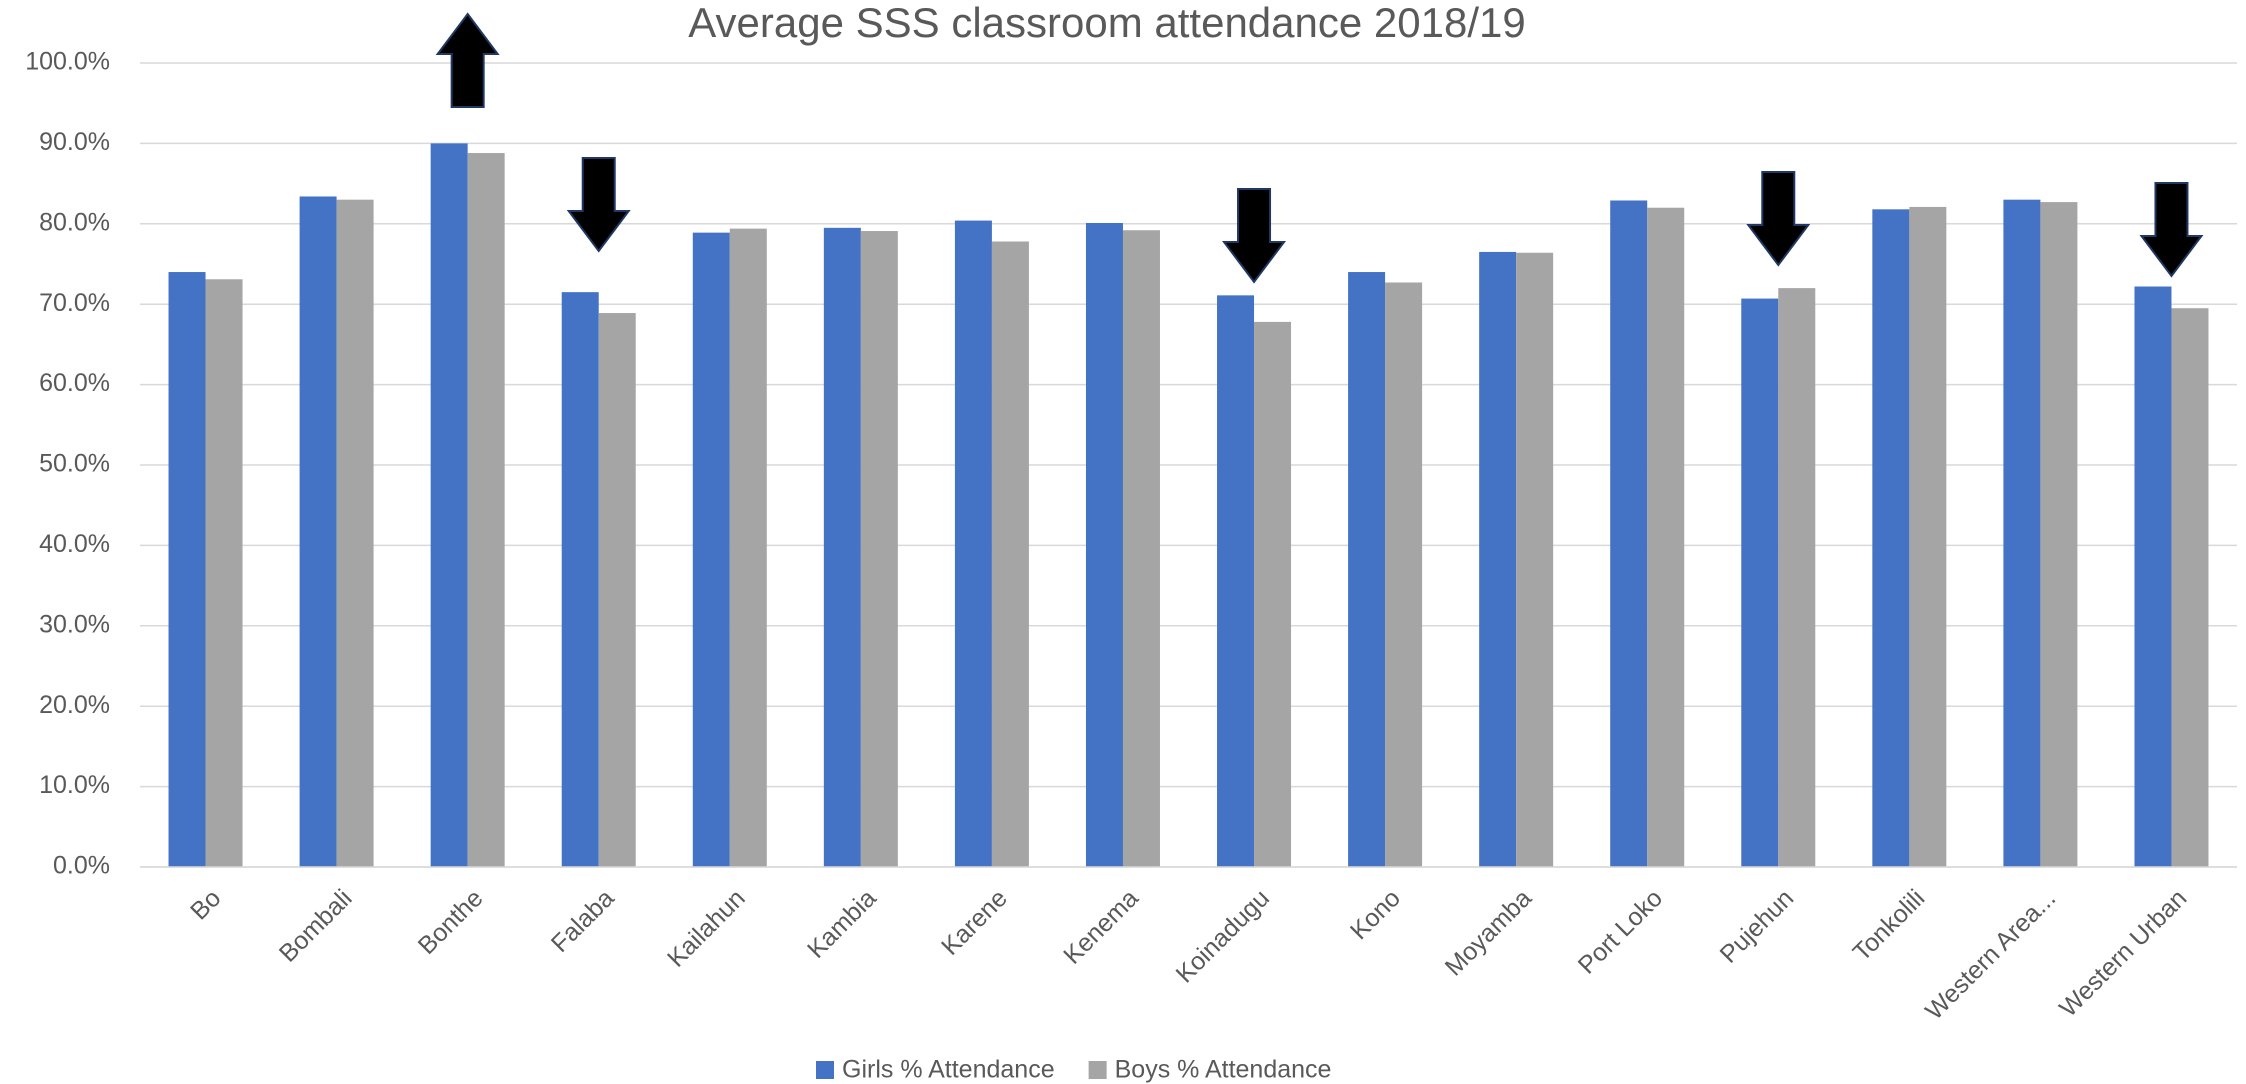 The width and height of the screenshot is (2246, 1084). I want to click on y-tick-label: 60.0%, so click(74, 383).